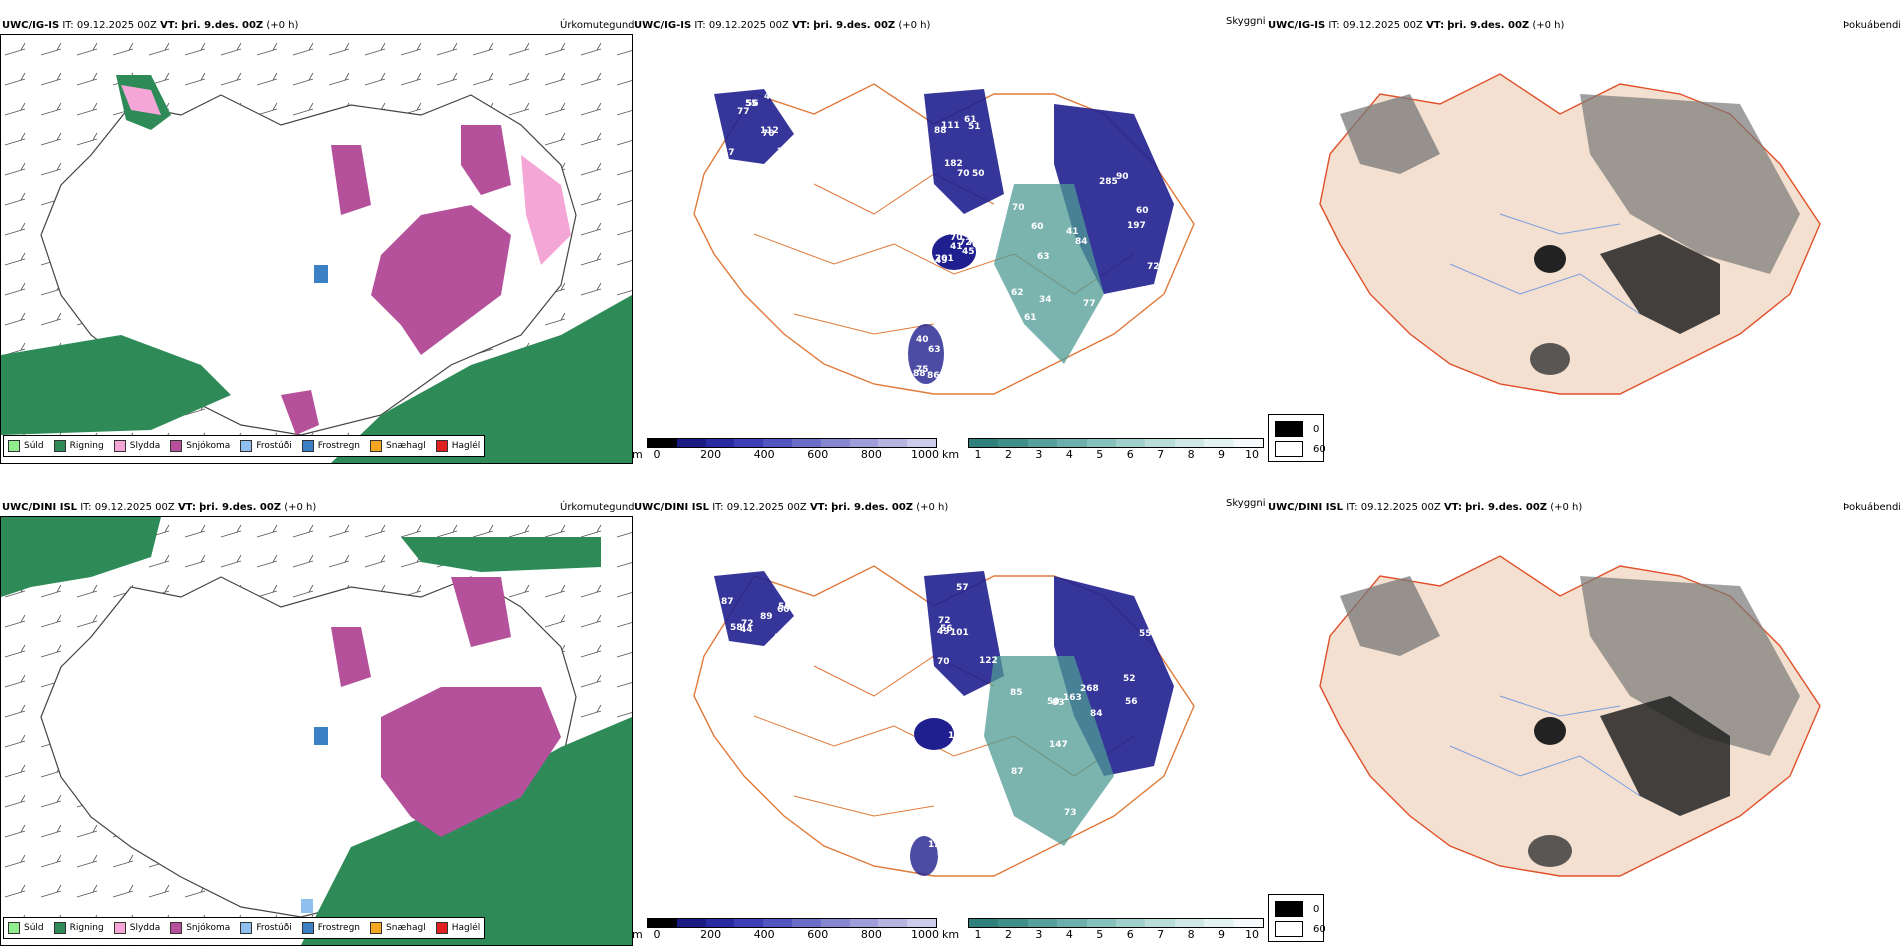  What do you see at coordinates (1043, 257) in the screenshot?
I see `ceiling-value-label: 63` at bounding box center [1043, 257].